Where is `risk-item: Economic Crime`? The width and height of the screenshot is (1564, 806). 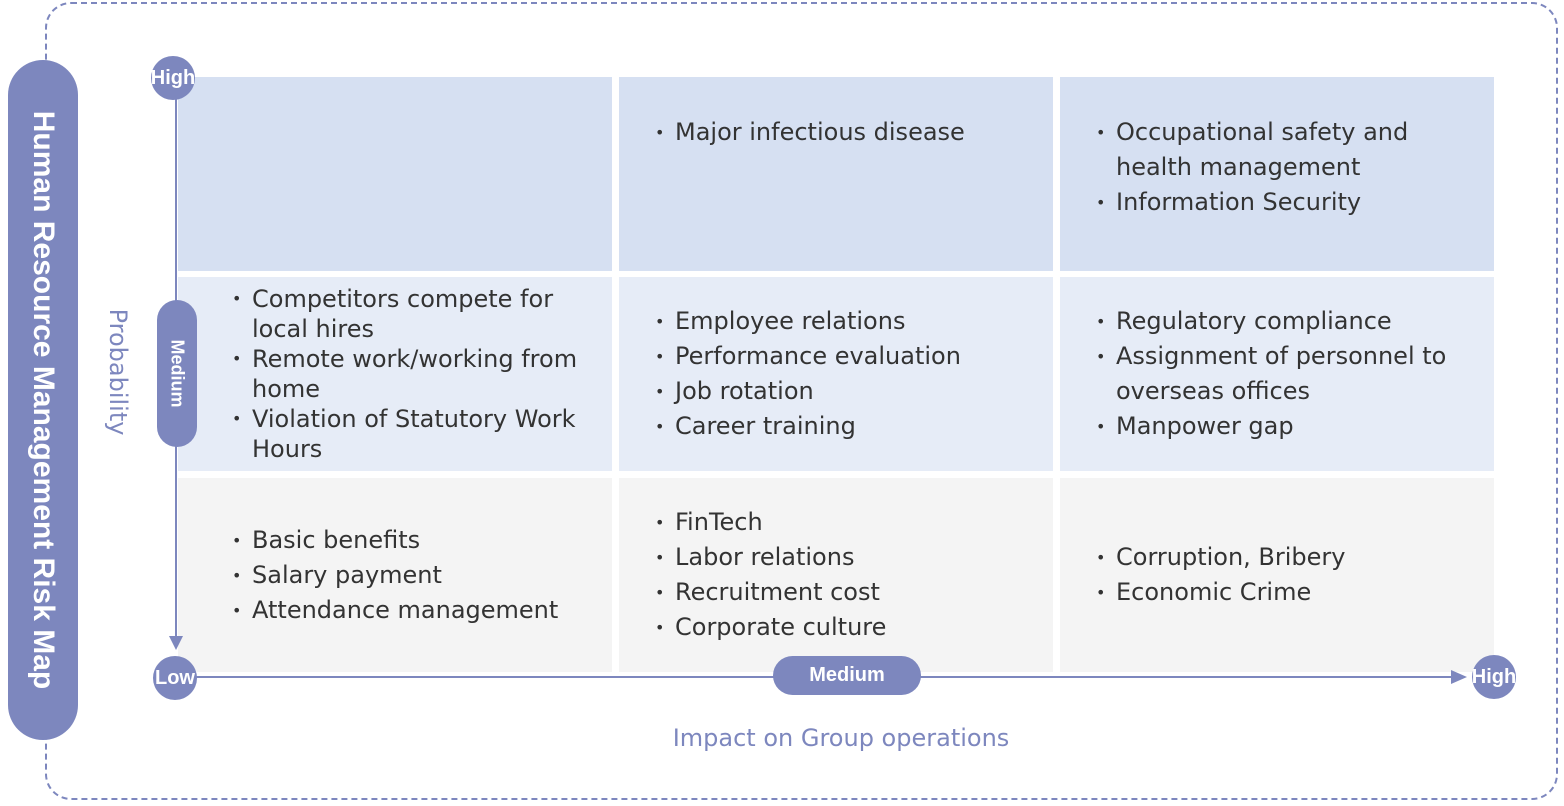
risk-item: Economic Crime is located at coordinates (1281, 592).